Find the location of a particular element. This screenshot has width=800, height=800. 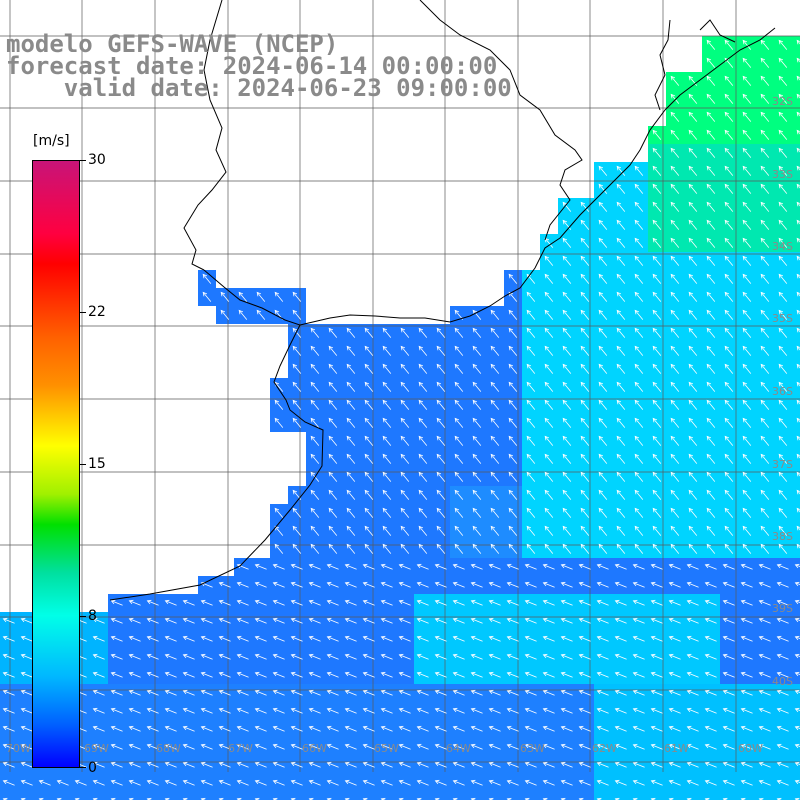

colorbar-tick is located at coordinates (83, 464).